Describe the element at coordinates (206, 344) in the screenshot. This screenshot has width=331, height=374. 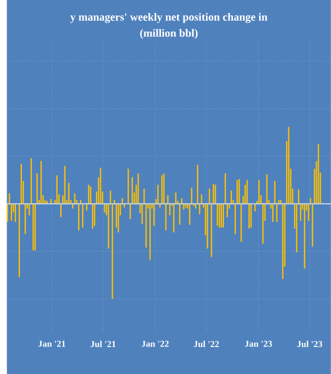
I see `x-tick-label: Jul '22` at that location.